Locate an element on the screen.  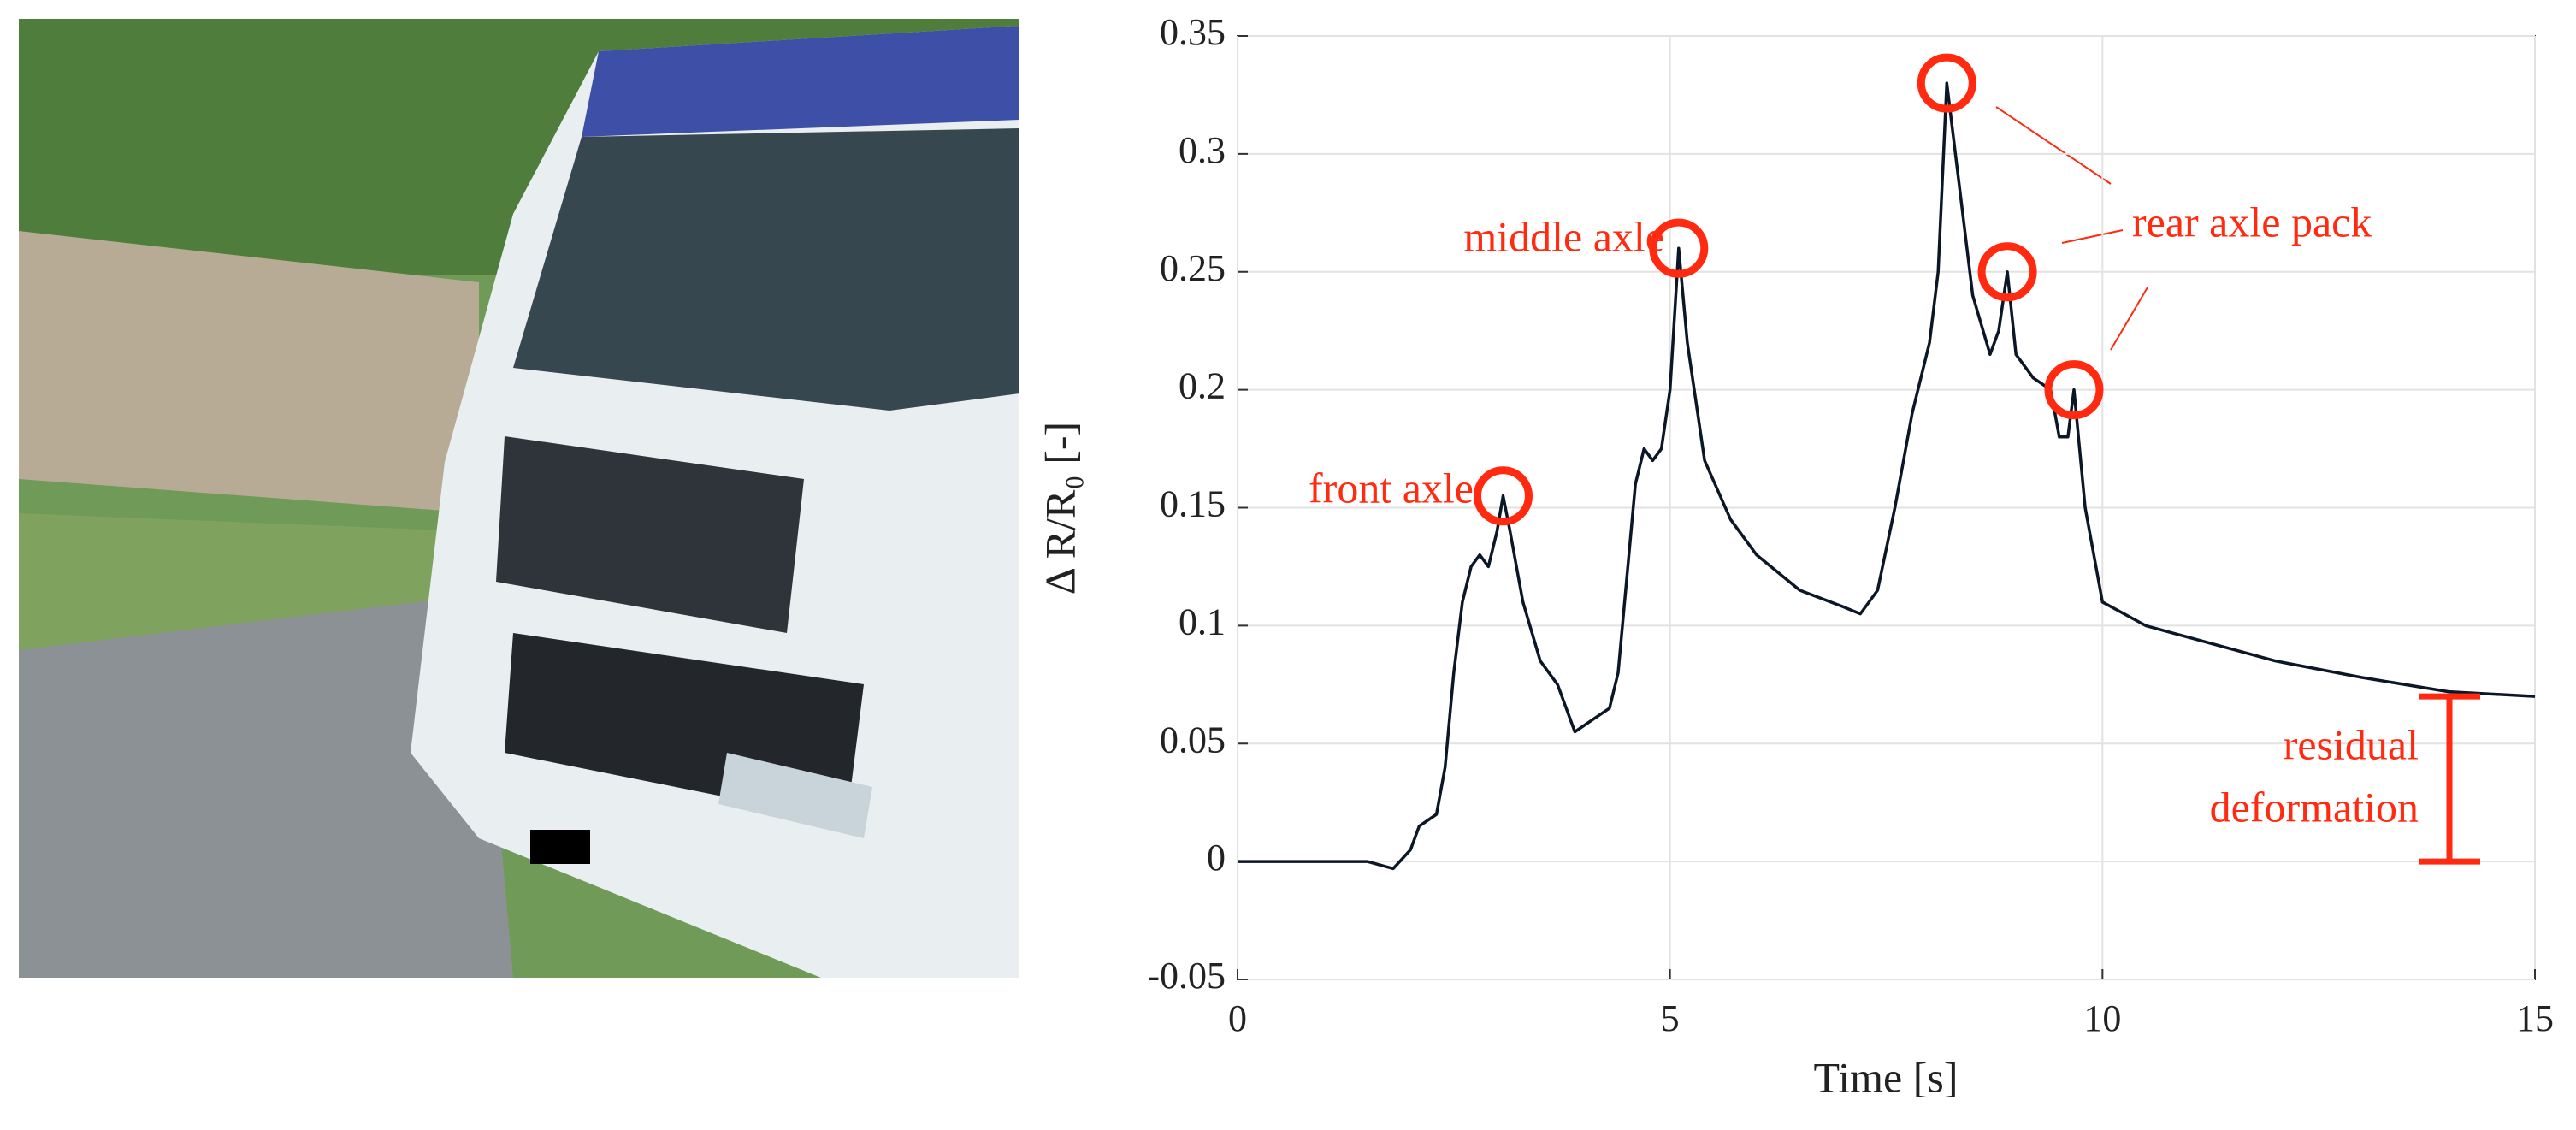
annotation: residual is located at coordinates (2351, 744).